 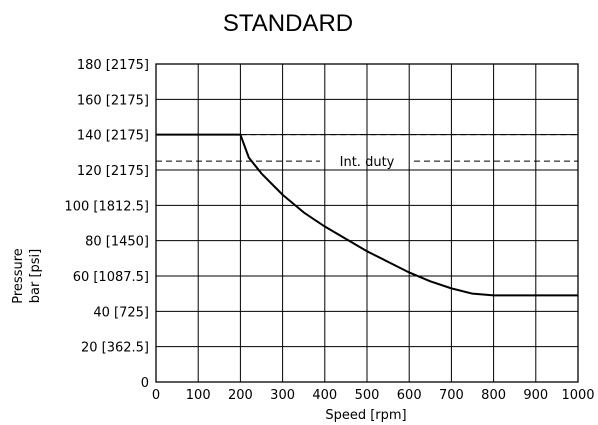 I want to click on x-tick-label: 800, so click(x=493, y=395).